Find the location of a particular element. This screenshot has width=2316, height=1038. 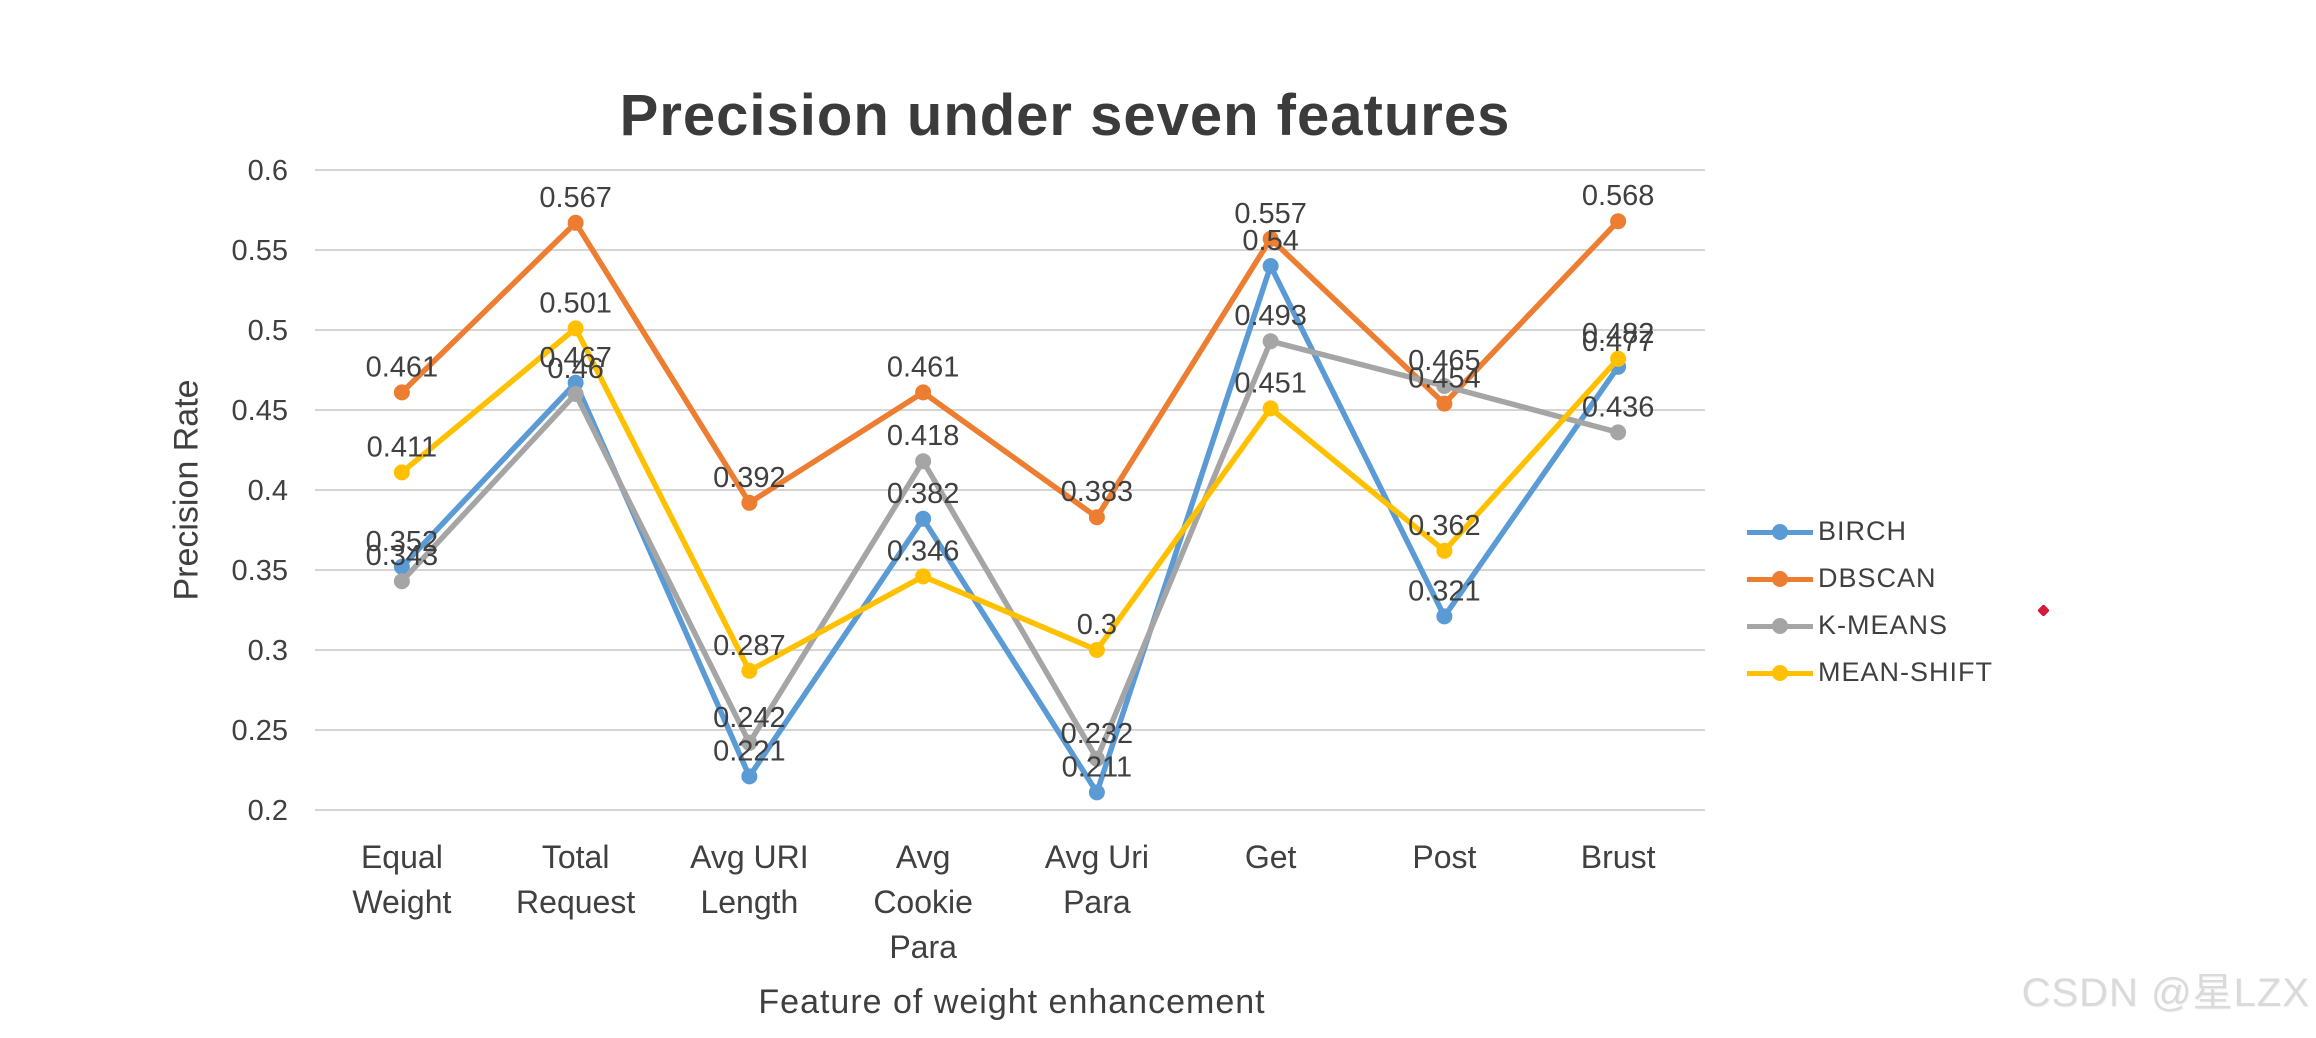

data-label: 0.232 is located at coordinates (1097, 734).